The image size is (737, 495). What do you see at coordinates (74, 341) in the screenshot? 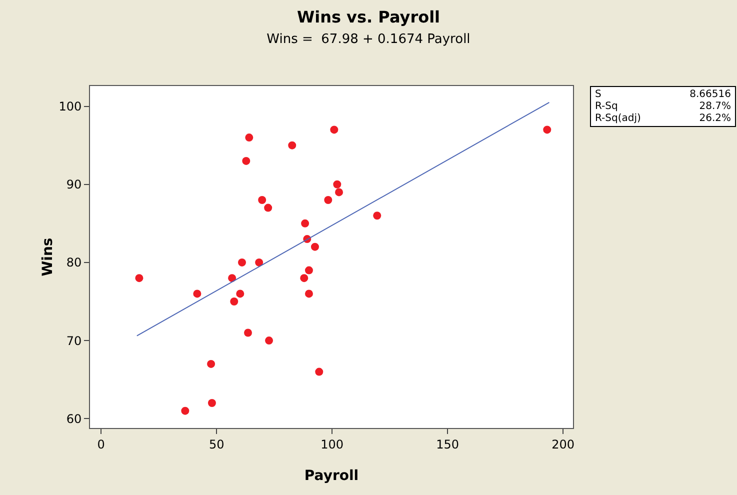
I see `y-tick-label: 70` at bounding box center [74, 341].